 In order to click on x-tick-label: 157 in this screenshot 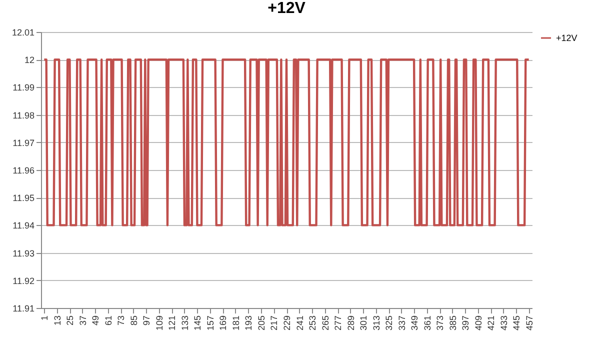, I will do `click(210, 323)`.